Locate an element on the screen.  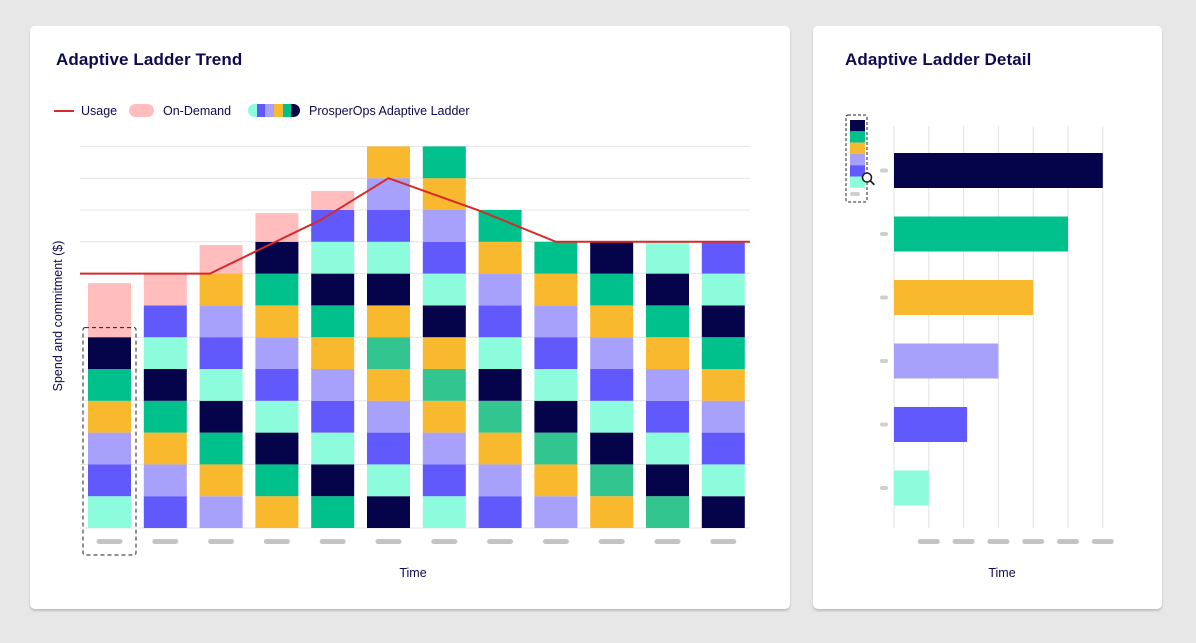
magnifier-handle is located at coordinates (872, 182).